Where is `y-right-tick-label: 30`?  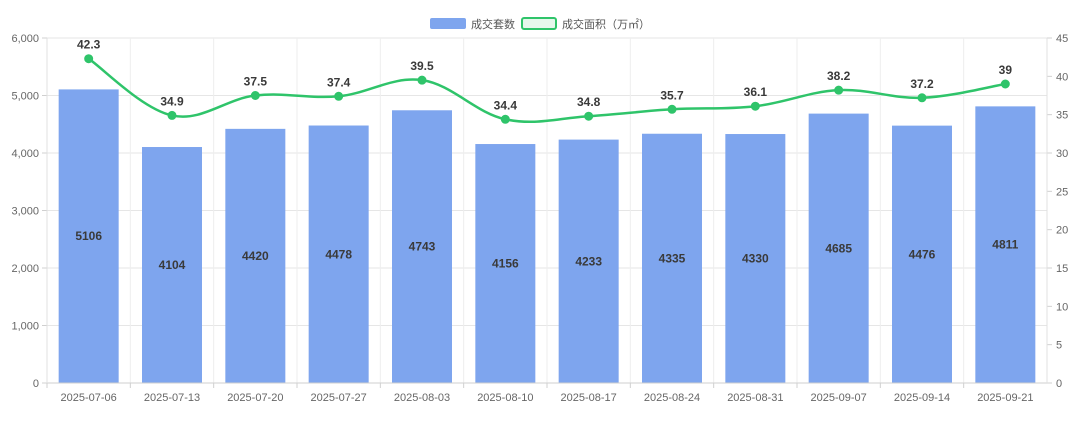
y-right-tick-label: 30 is located at coordinates (1062, 154).